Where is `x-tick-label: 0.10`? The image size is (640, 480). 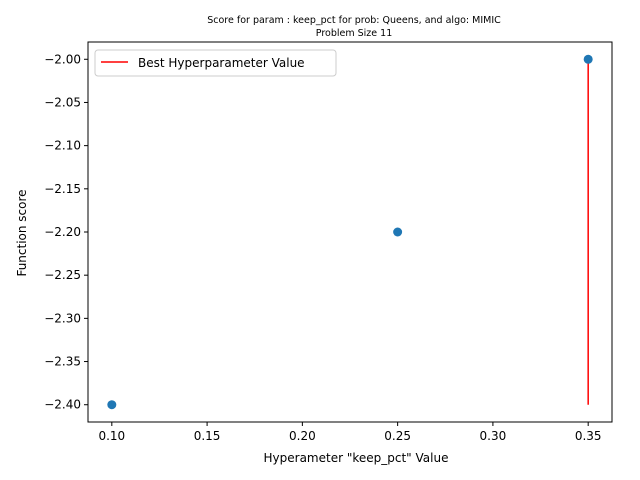 x-tick-label: 0.10 is located at coordinates (111, 436).